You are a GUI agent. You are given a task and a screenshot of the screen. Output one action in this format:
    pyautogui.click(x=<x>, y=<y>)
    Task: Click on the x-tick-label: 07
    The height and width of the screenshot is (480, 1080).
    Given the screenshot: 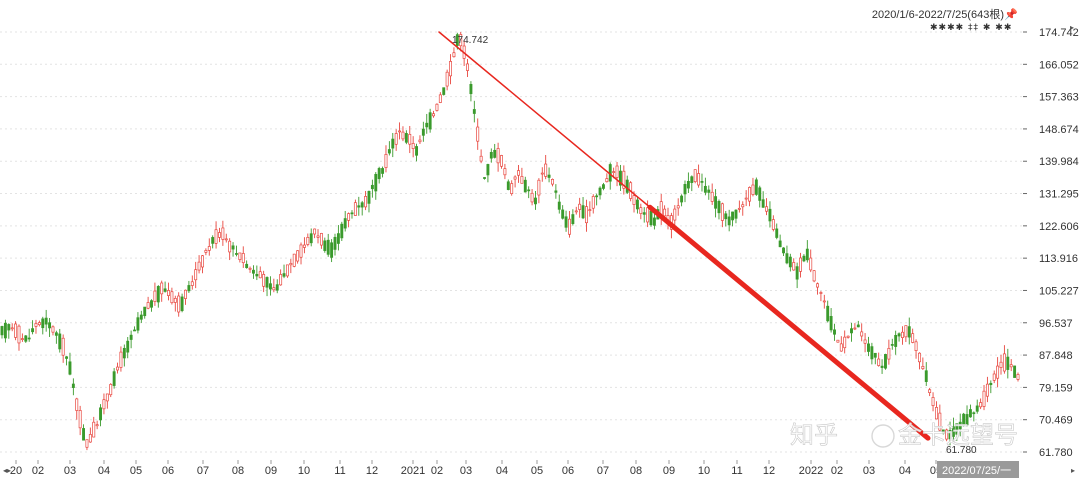 What is the action you would take?
    pyautogui.click(x=203, y=471)
    